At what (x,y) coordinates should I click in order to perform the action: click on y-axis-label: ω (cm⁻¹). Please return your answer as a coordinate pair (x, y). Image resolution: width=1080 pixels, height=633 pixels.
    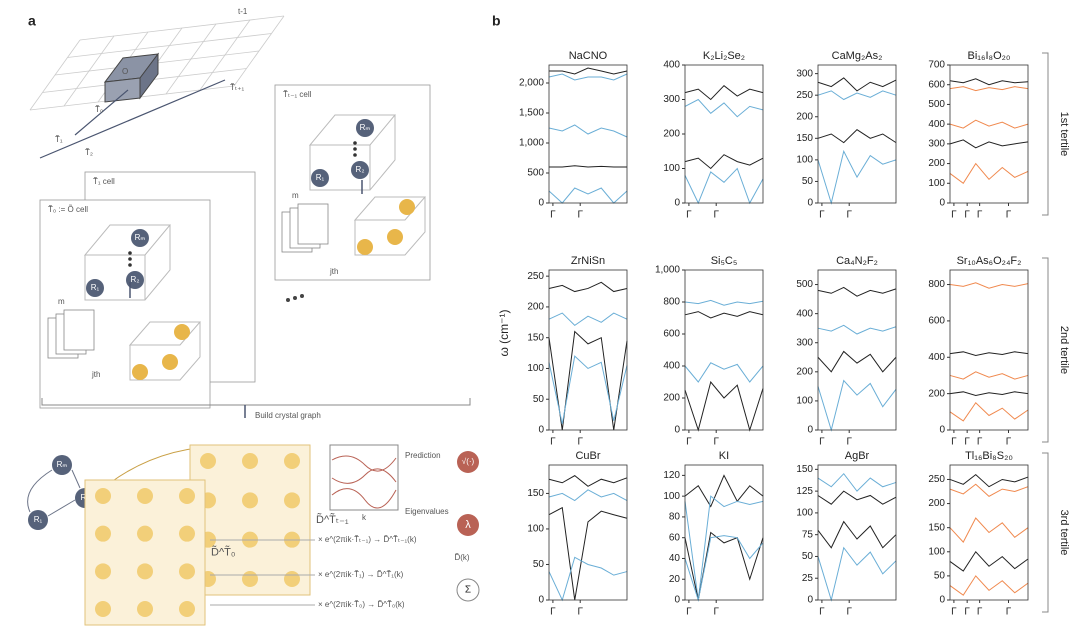
    Looking at the image, I should click on (504, 332).